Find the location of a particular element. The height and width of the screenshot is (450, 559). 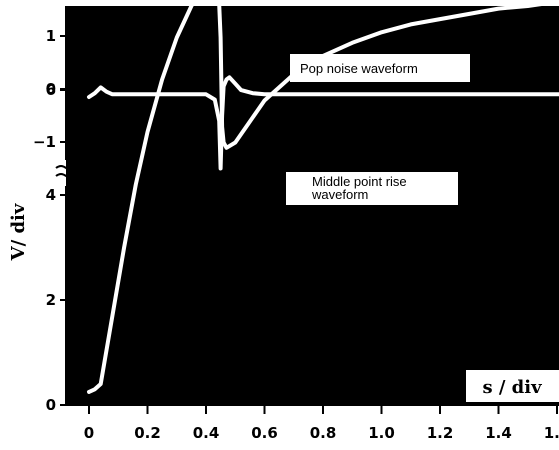

y-tick-label: 6 is located at coordinates (51, 90).